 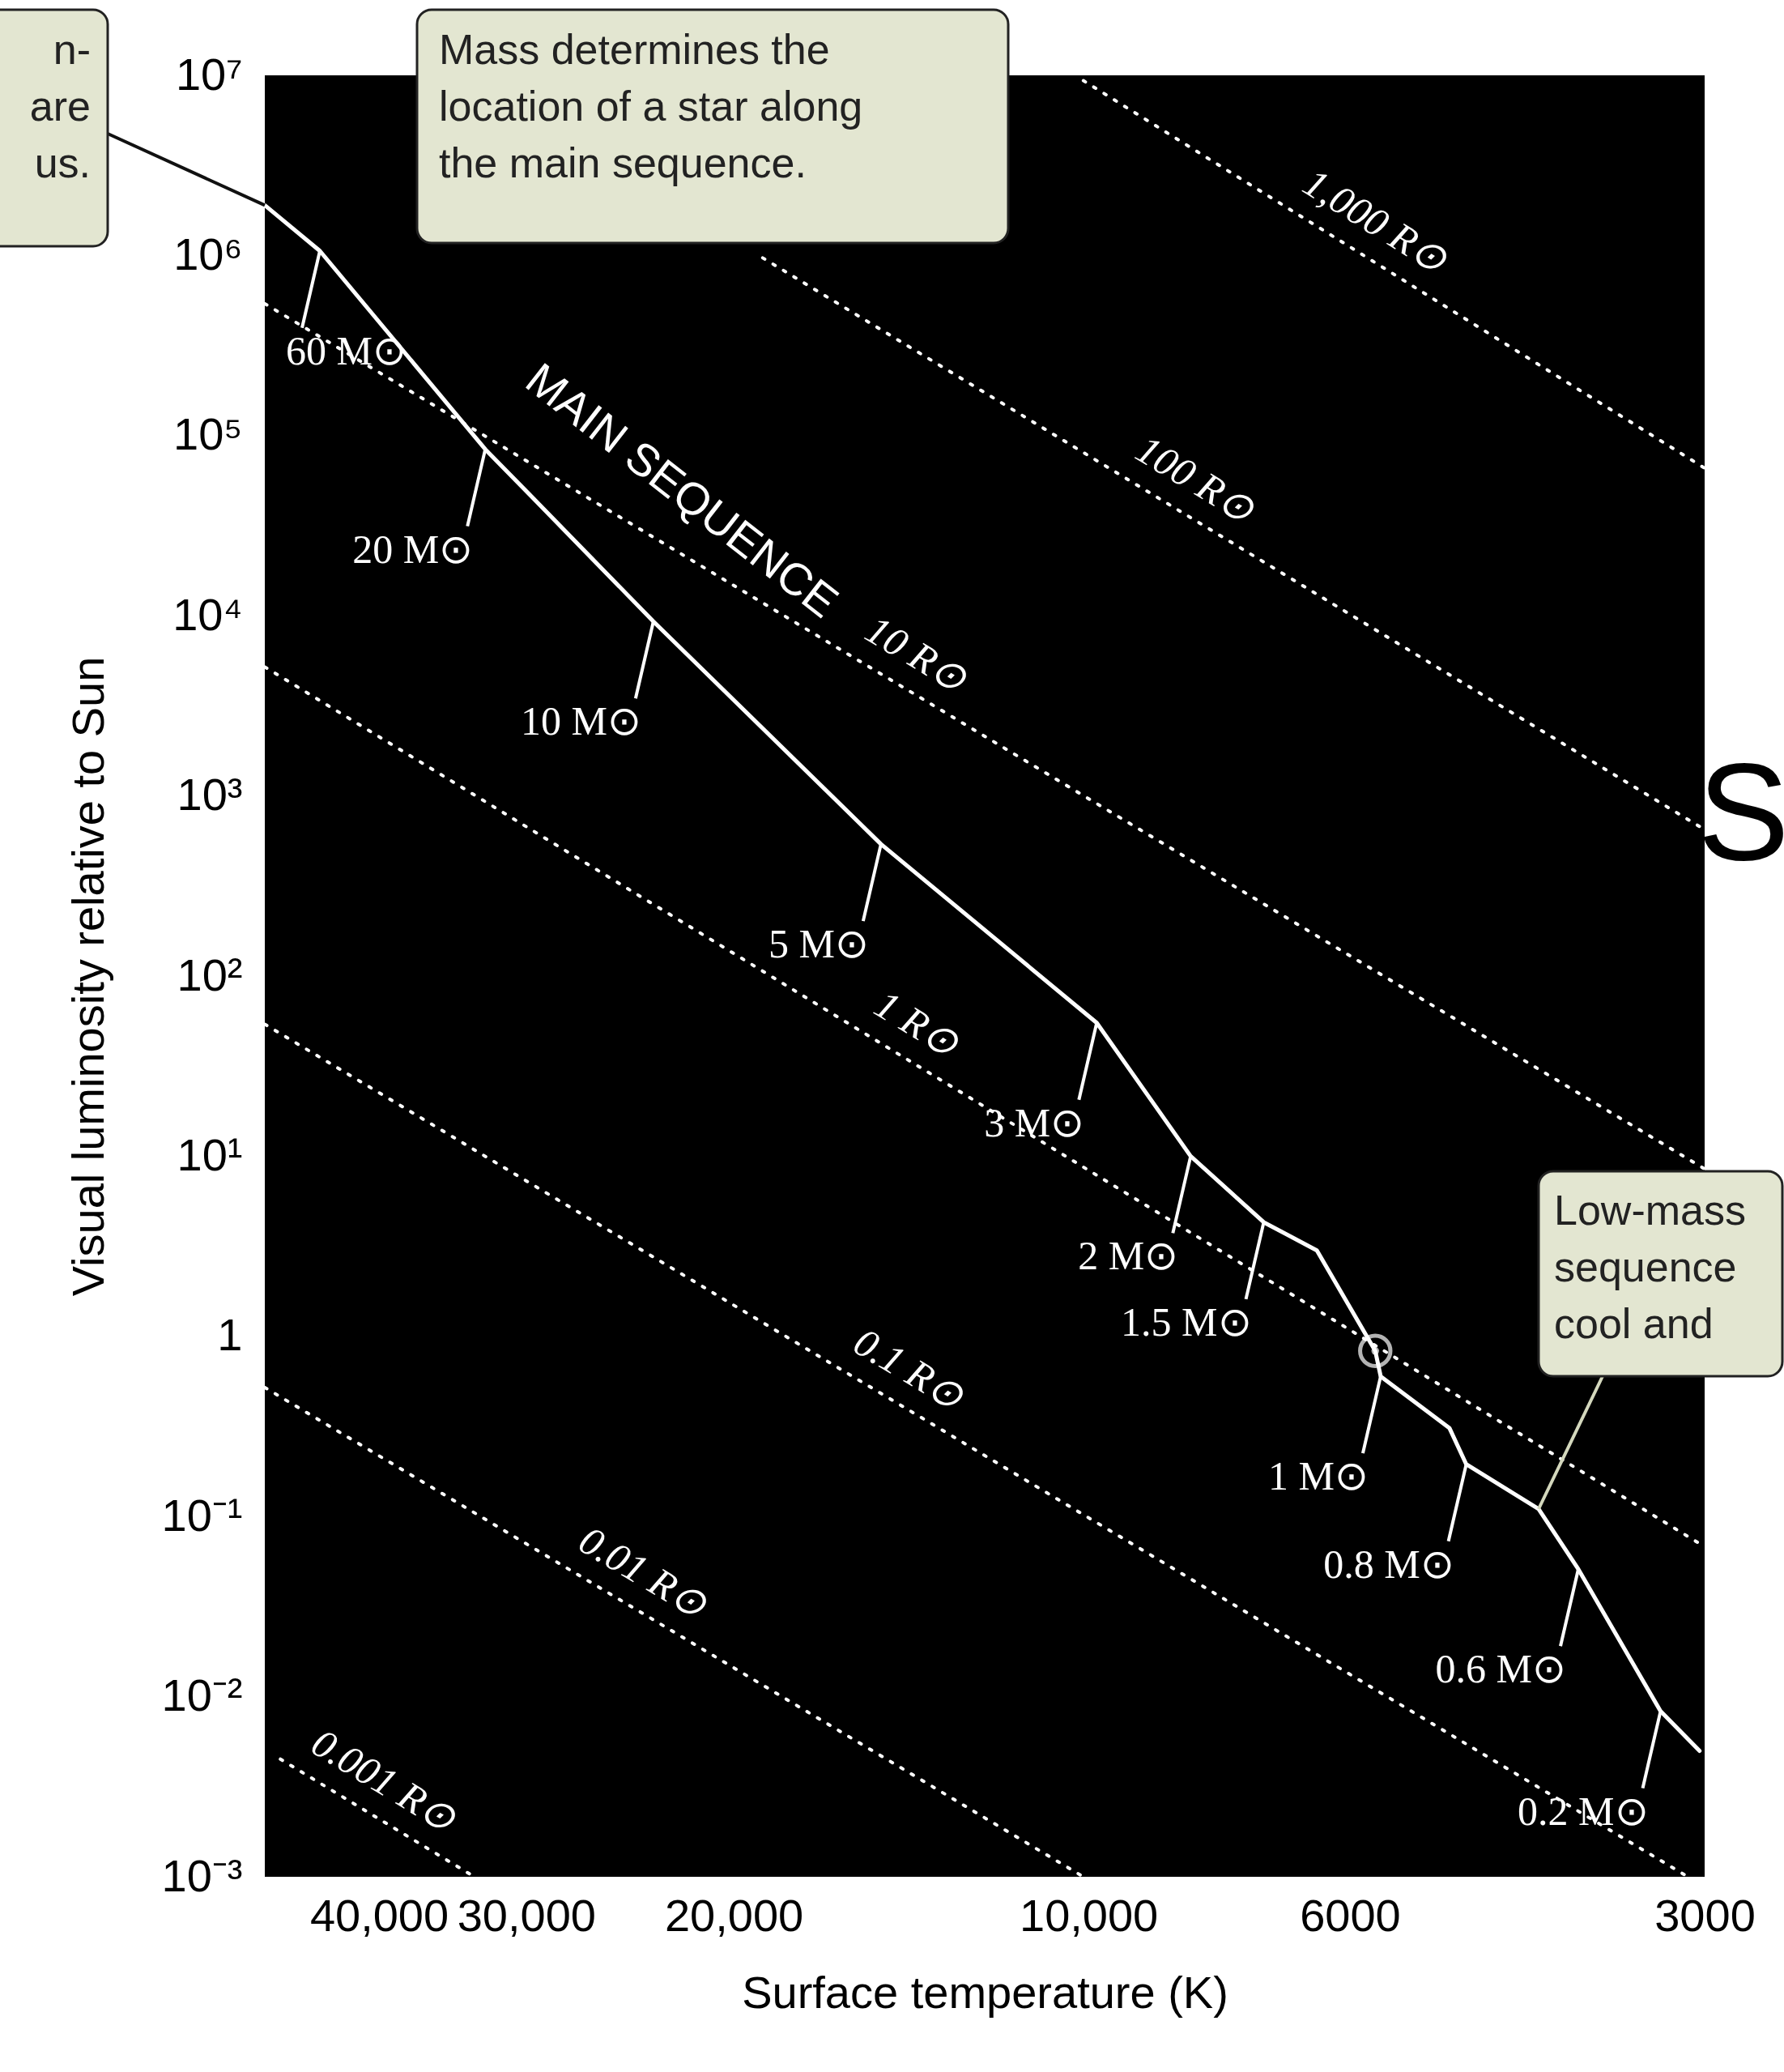 I want to click on y-tick-label: 10⁻², so click(x=202, y=1695).